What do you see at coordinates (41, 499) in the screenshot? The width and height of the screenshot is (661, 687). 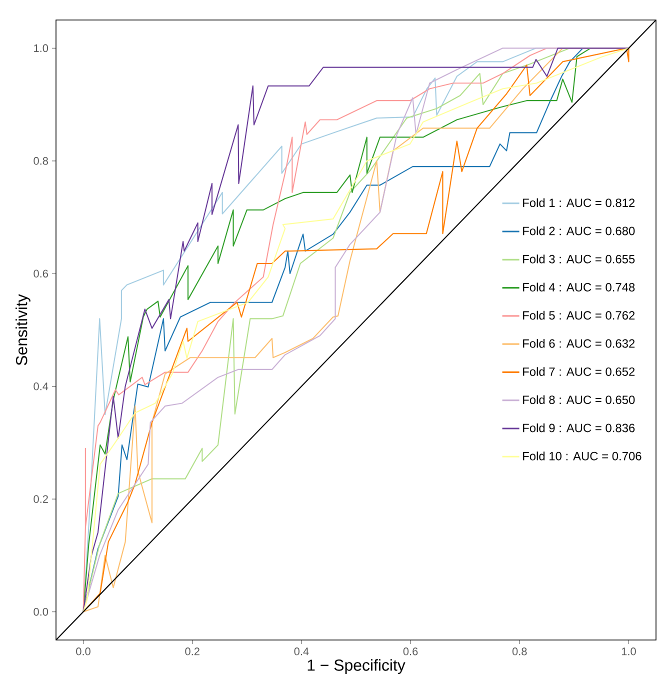 I see `y-tick-label: 0.2` at bounding box center [41, 499].